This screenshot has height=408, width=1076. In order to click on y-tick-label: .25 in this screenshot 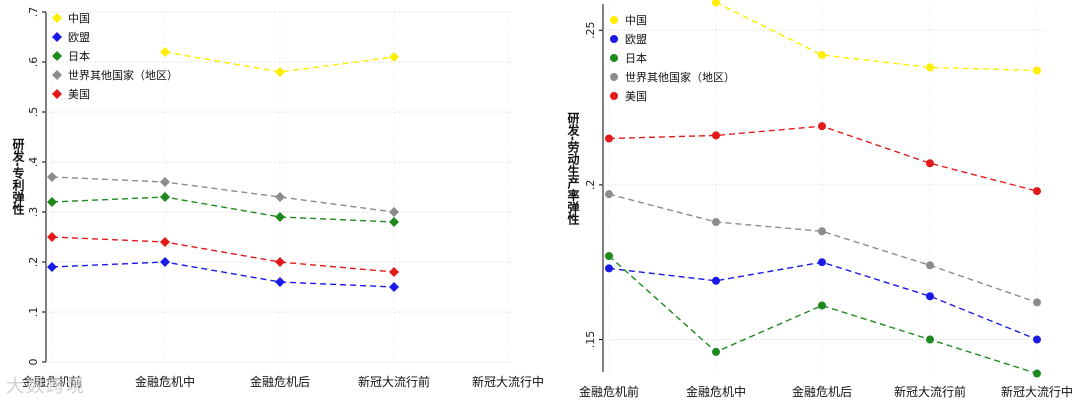, I will do `click(590, 30)`.